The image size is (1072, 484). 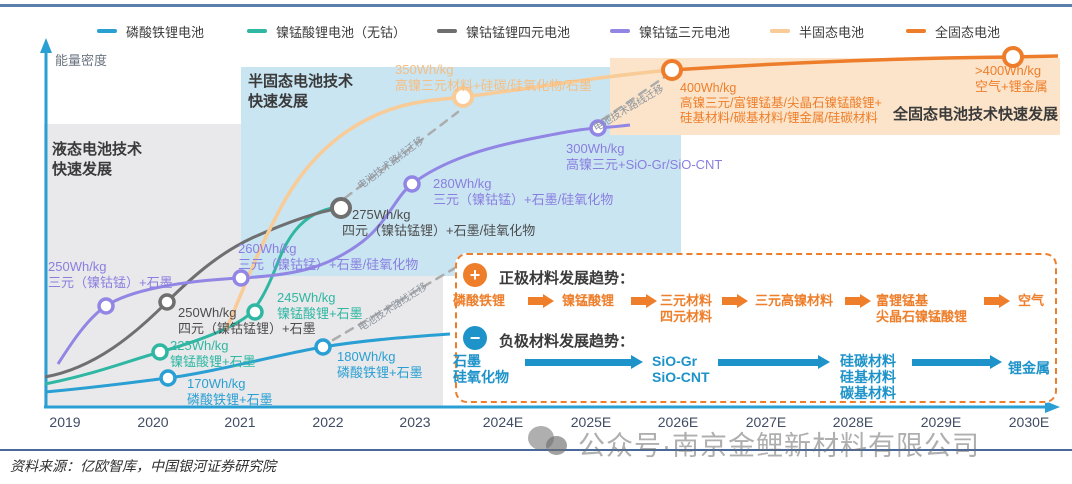 I want to click on annotation-materials: 高镍三元材料+硅碳/硅氧化物/石墨, so click(x=493, y=85).